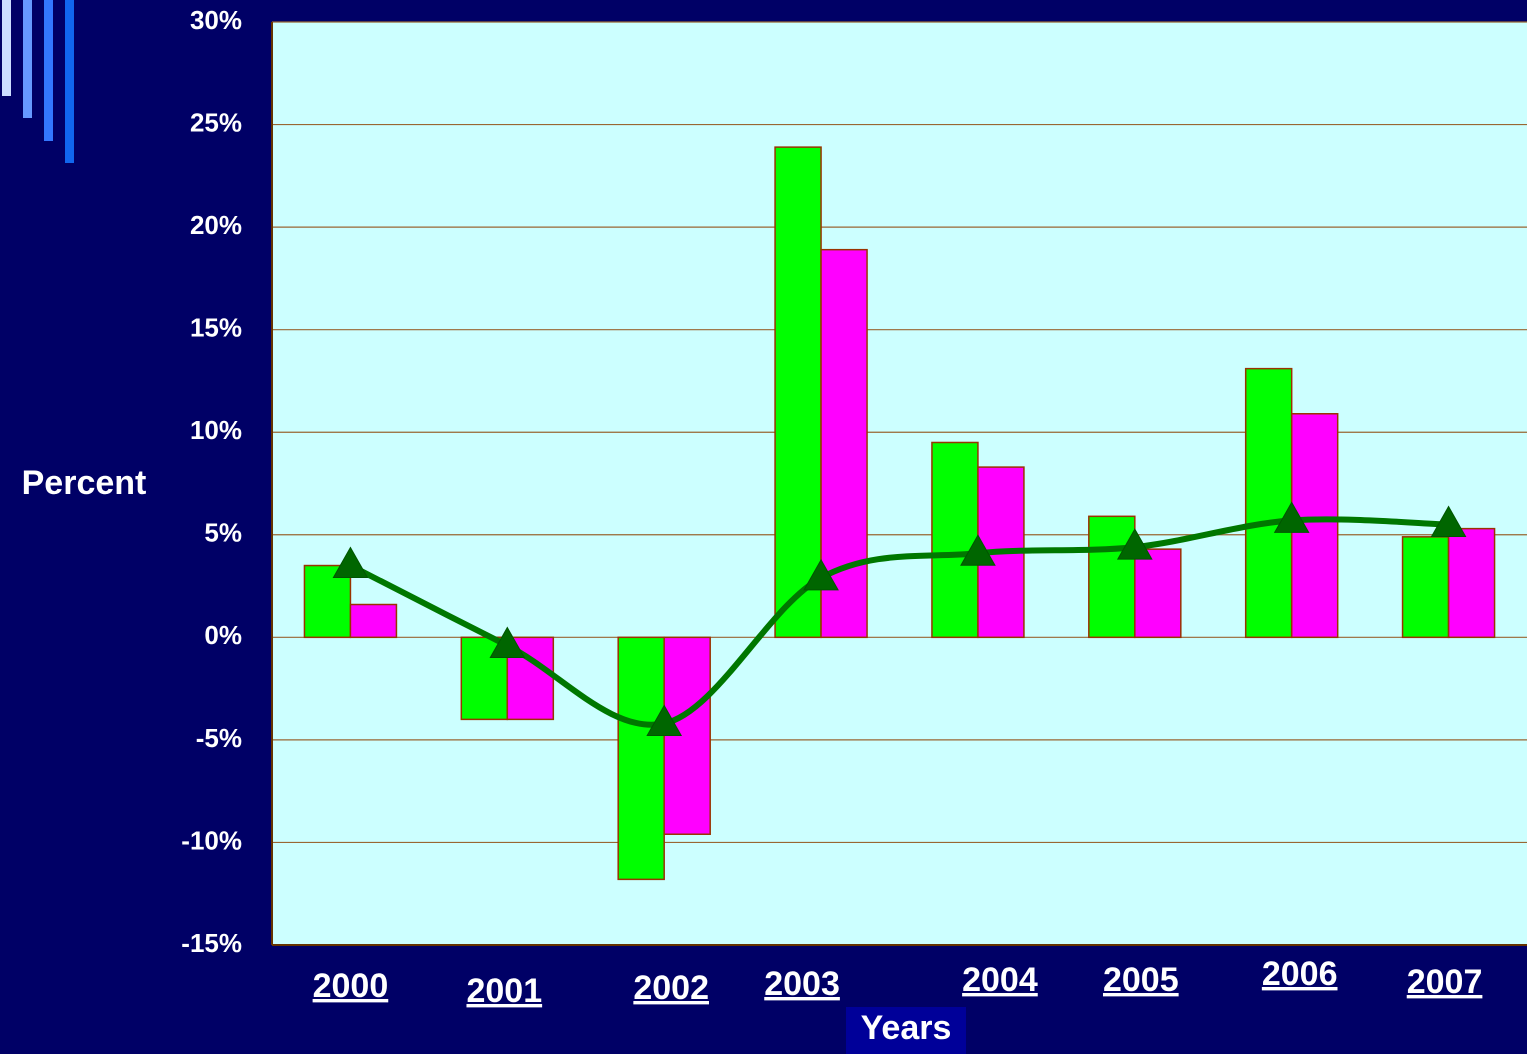 This screenshot has width=1527, height=1054. Describe the element at coordinates (216, 430) in the screenshot. I see `y-tick-label: 10%` at that location.